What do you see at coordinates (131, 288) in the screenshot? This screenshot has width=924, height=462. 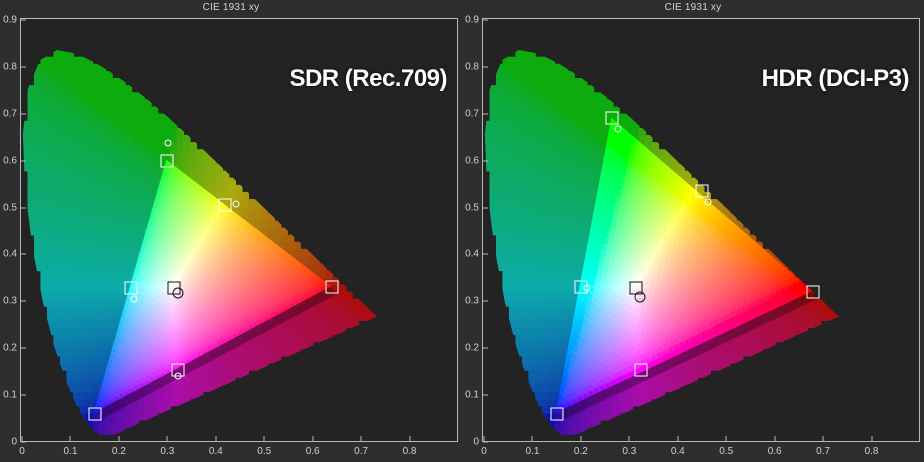 I see `gamut-target-marker-cyan` at bounding box center [131, 288].